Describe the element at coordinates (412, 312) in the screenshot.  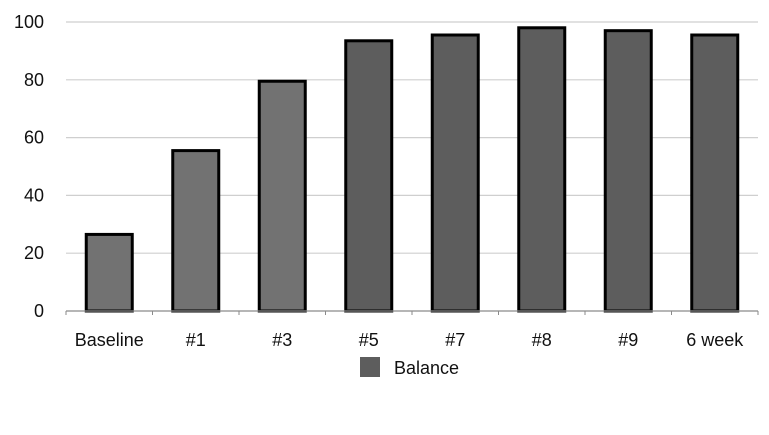
I see `x-axis` at that location.